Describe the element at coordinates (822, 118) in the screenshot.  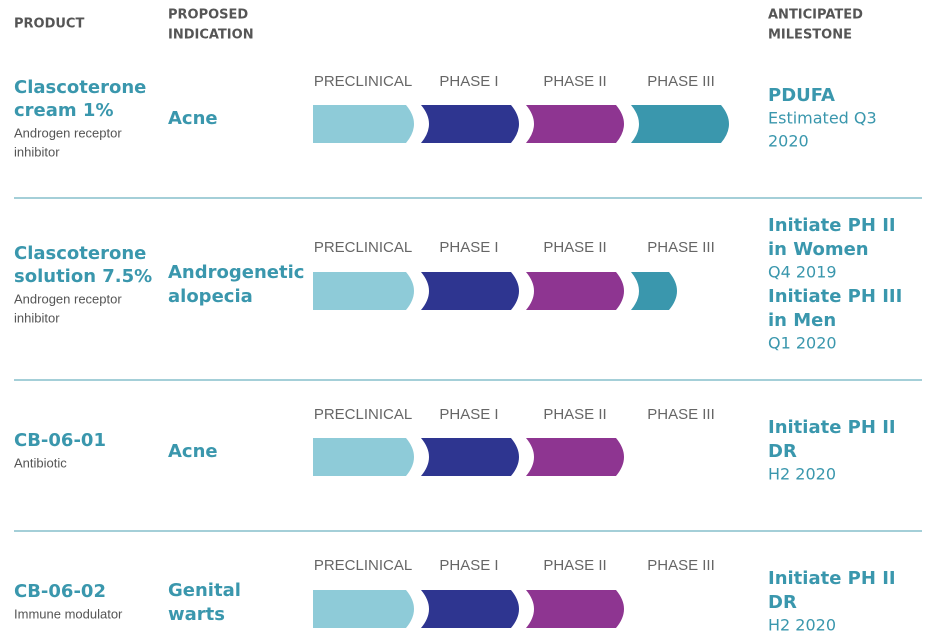
I see `milestone-date: Estimated Q3` at that location.